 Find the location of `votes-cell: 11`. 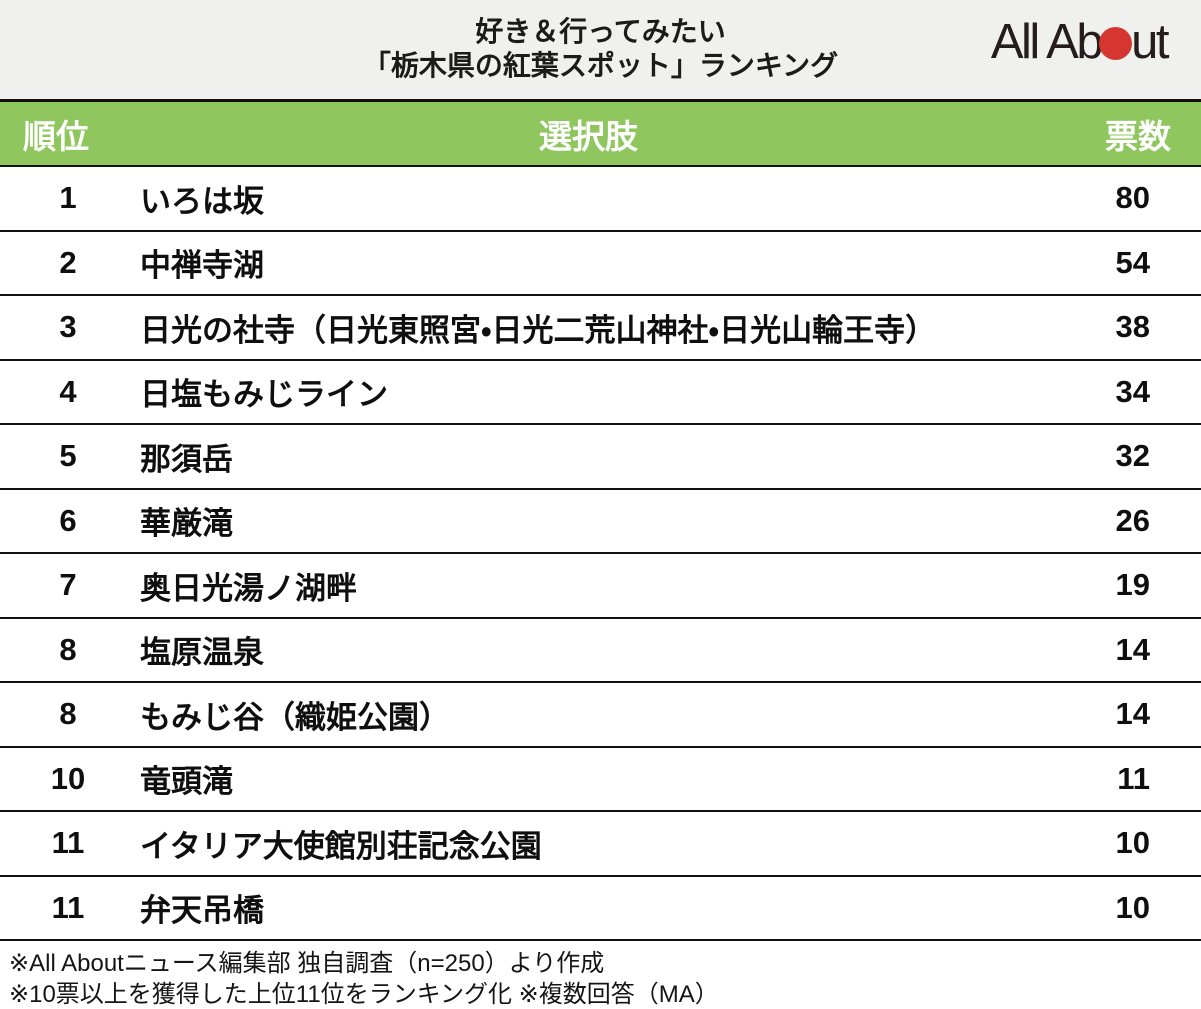

votes-cell: 11 is located at coordinates (1133, 778).